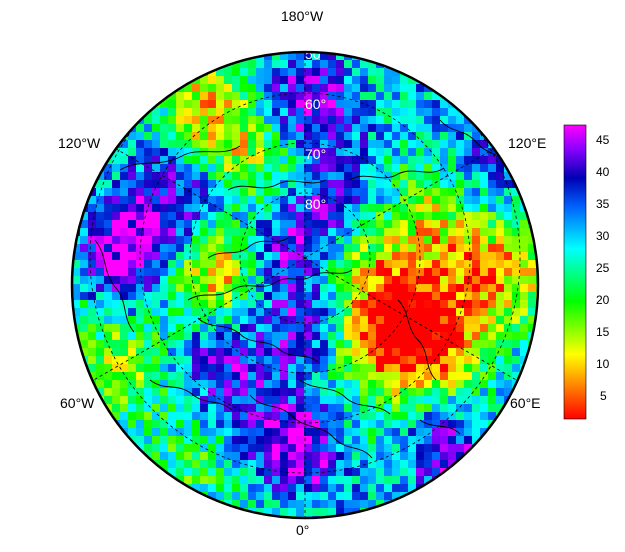  Describe the element at coordinates (305, 258) in the screenshot. I see `latitude-circle` at that location.